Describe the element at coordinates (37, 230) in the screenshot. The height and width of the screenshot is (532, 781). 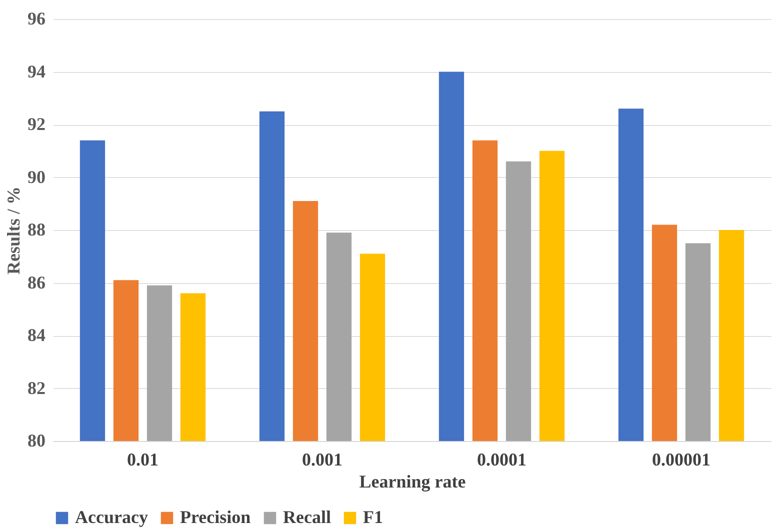
I see `y-tick-label: 88` at that location.